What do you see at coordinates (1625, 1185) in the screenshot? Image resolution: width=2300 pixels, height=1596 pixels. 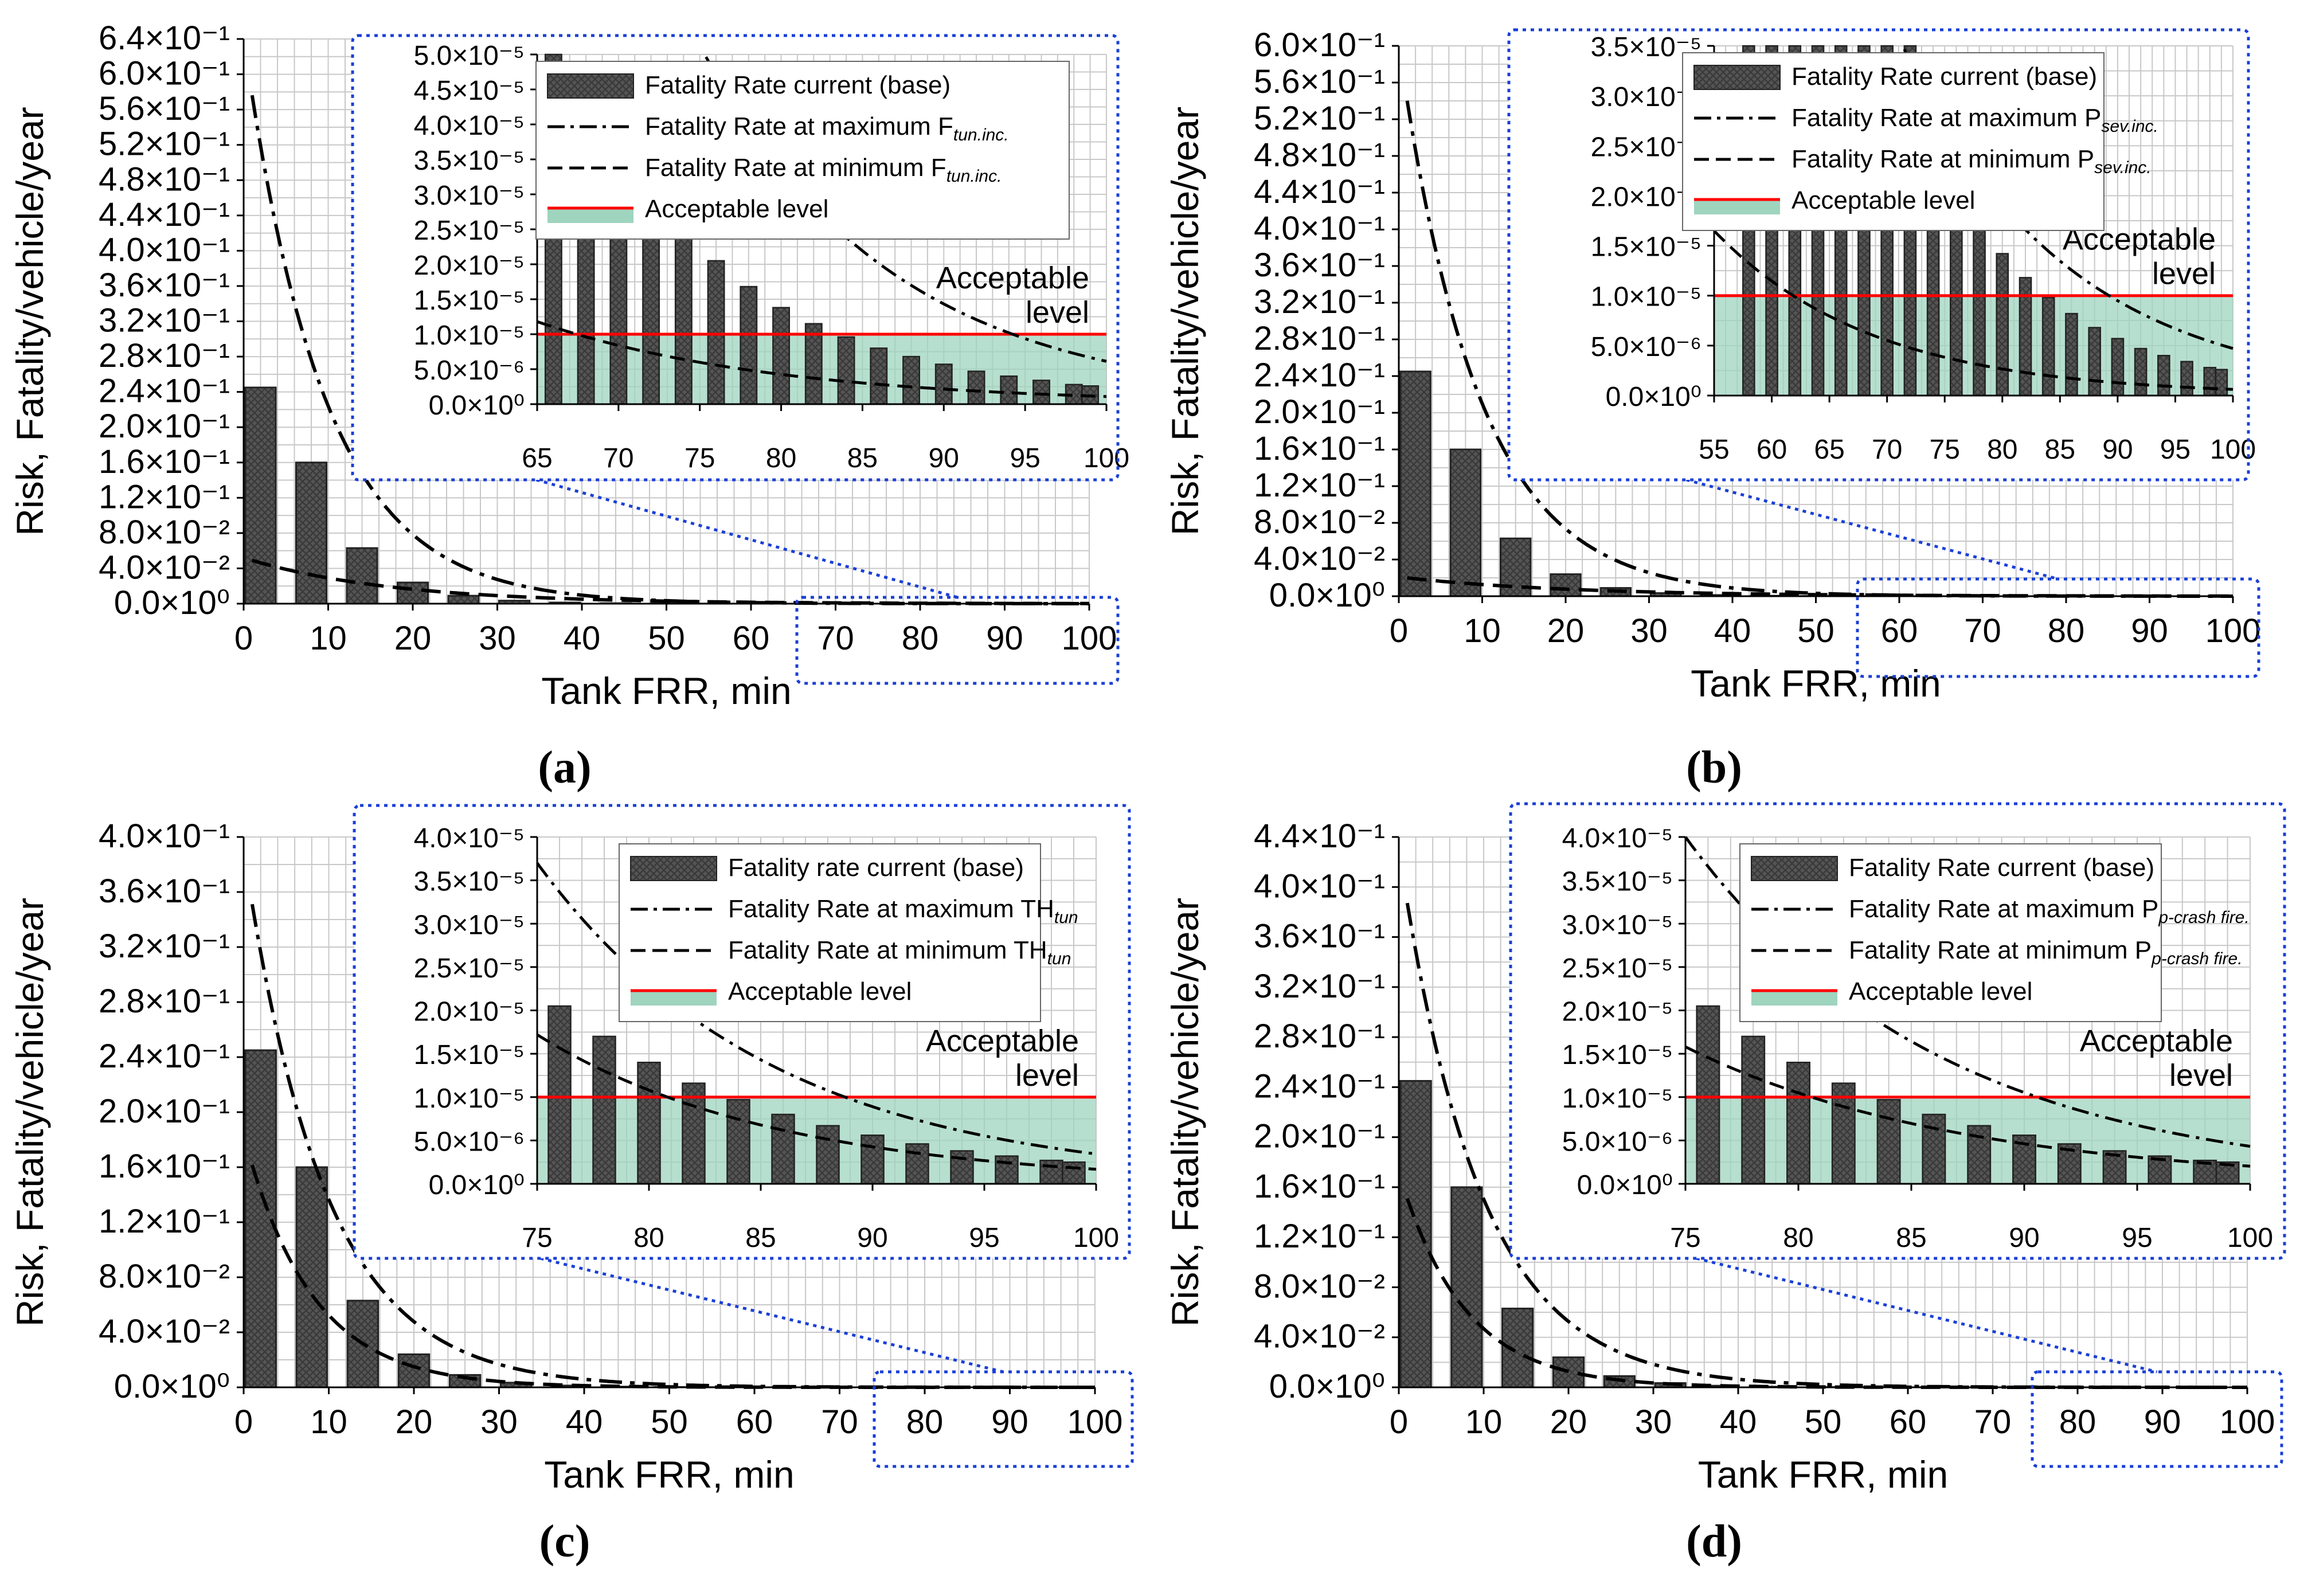 I see `inset-ytick-label: 0.0×10⁰` at bounding box center [1625, 1185].